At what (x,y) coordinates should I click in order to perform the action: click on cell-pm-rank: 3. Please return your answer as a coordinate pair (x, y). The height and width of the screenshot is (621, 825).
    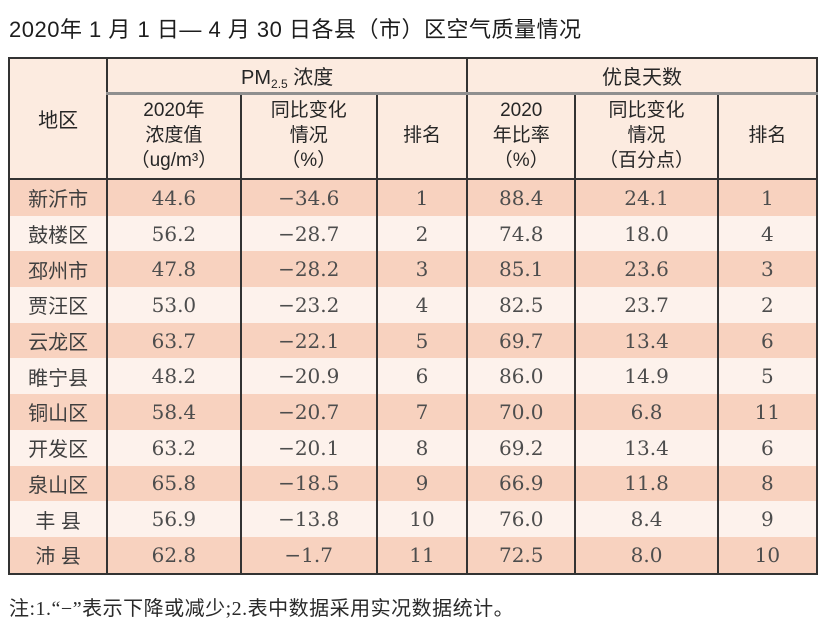
    Looking at the image, I should click on (422, 269).